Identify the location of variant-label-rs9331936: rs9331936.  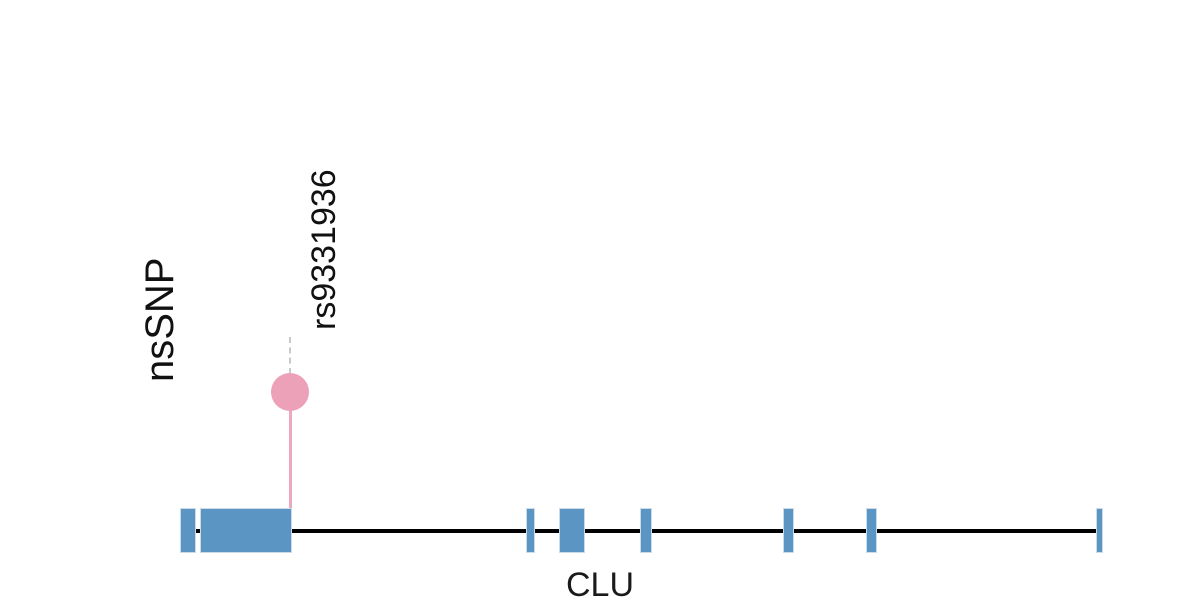
(324, 249).